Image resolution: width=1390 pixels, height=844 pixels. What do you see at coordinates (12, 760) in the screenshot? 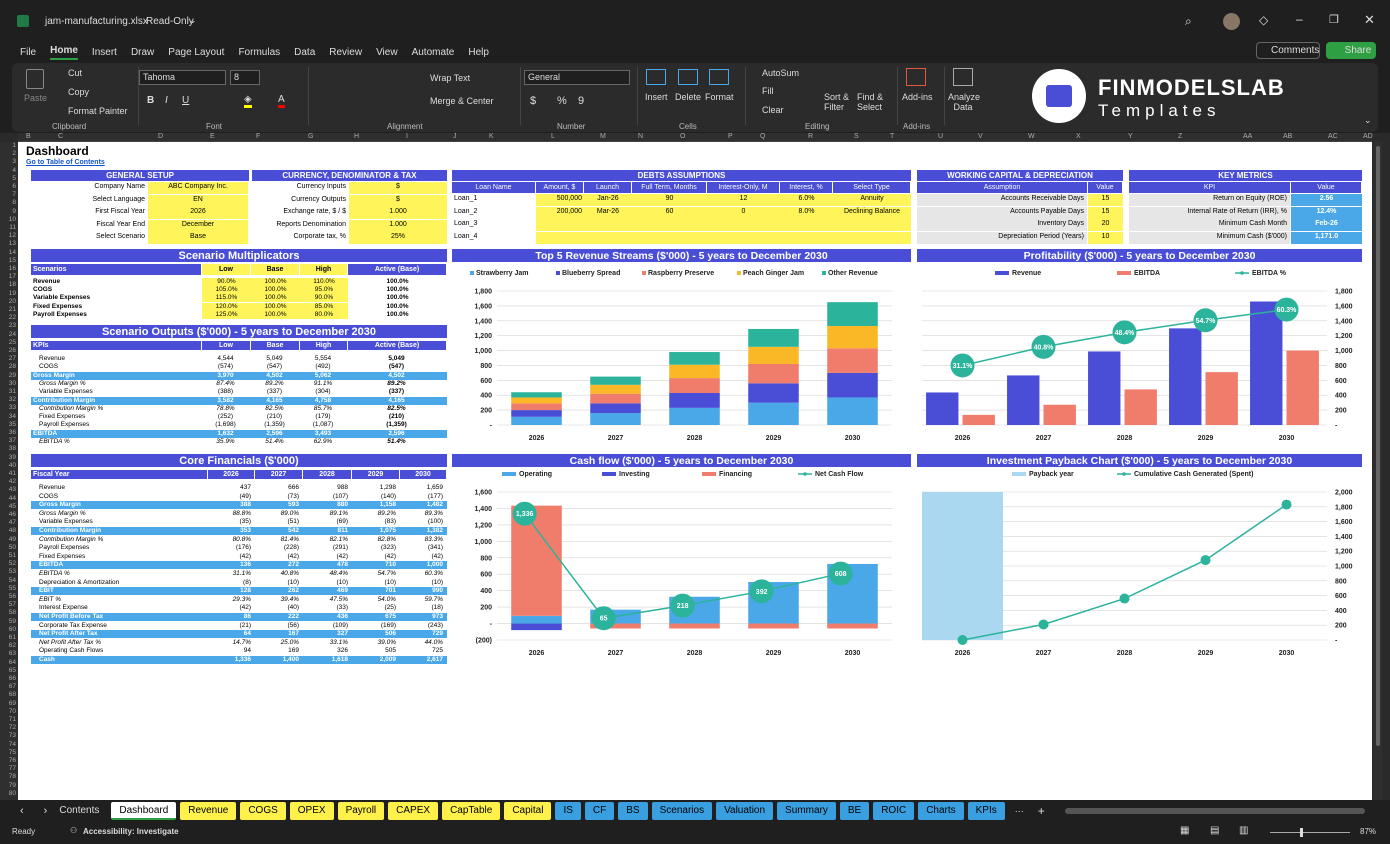
I see `row-label: 76` at bounding box center [12, 760].